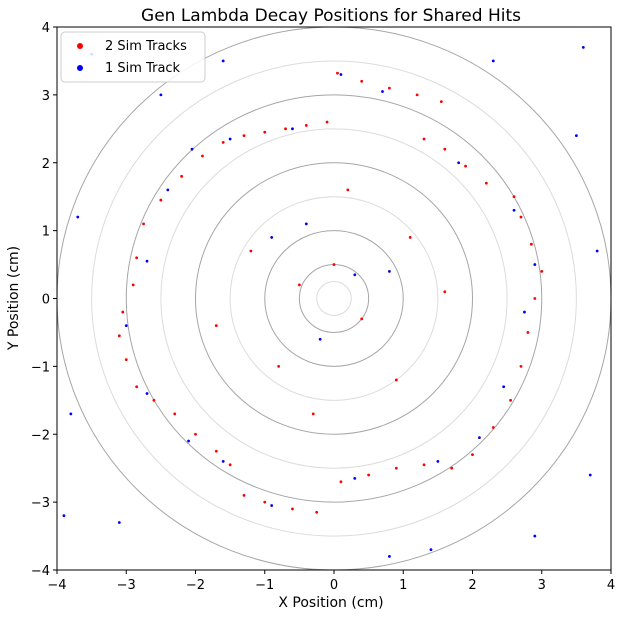 This screenshot has height=617, width=622. Describe the element at coordinates (40, 367) in the screenshot. I see `y-tick-label: −1` at that location.